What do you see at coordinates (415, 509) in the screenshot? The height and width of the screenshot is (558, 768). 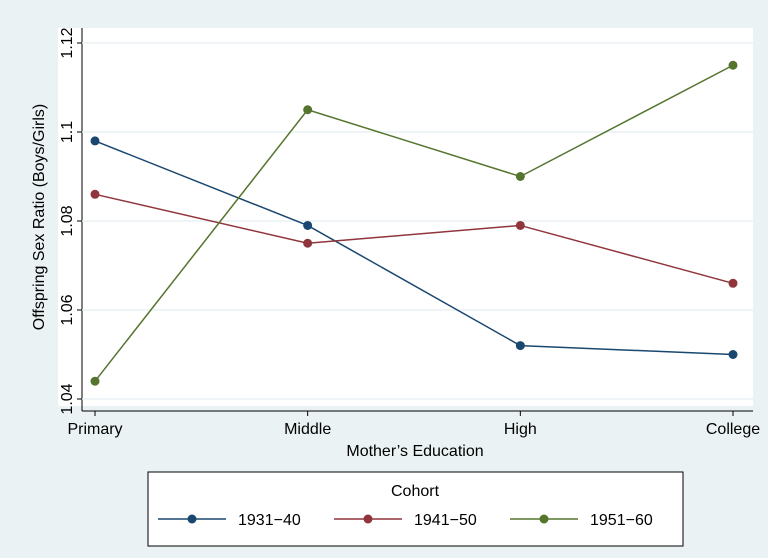 I see `legend` at bounding box center [415, 509].